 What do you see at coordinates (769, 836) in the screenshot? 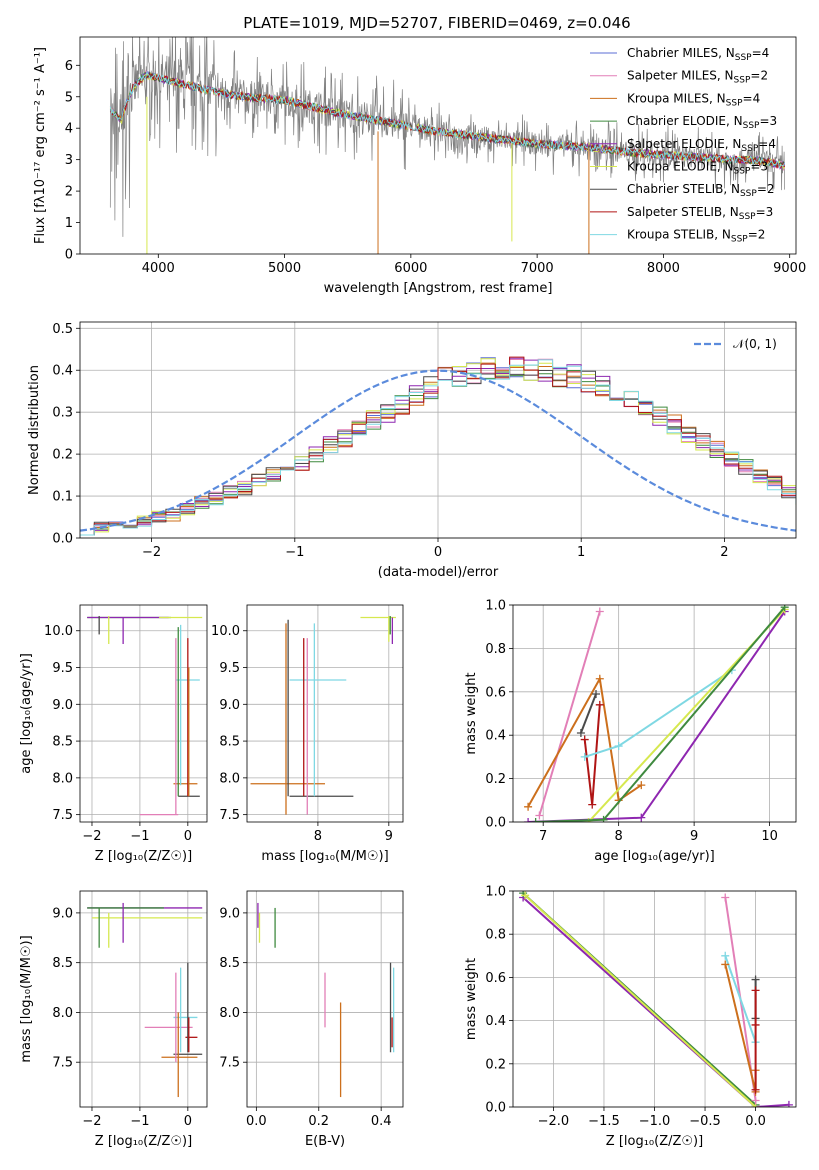
I see `x-tick-label: 10` at bounding box center [769, 836].